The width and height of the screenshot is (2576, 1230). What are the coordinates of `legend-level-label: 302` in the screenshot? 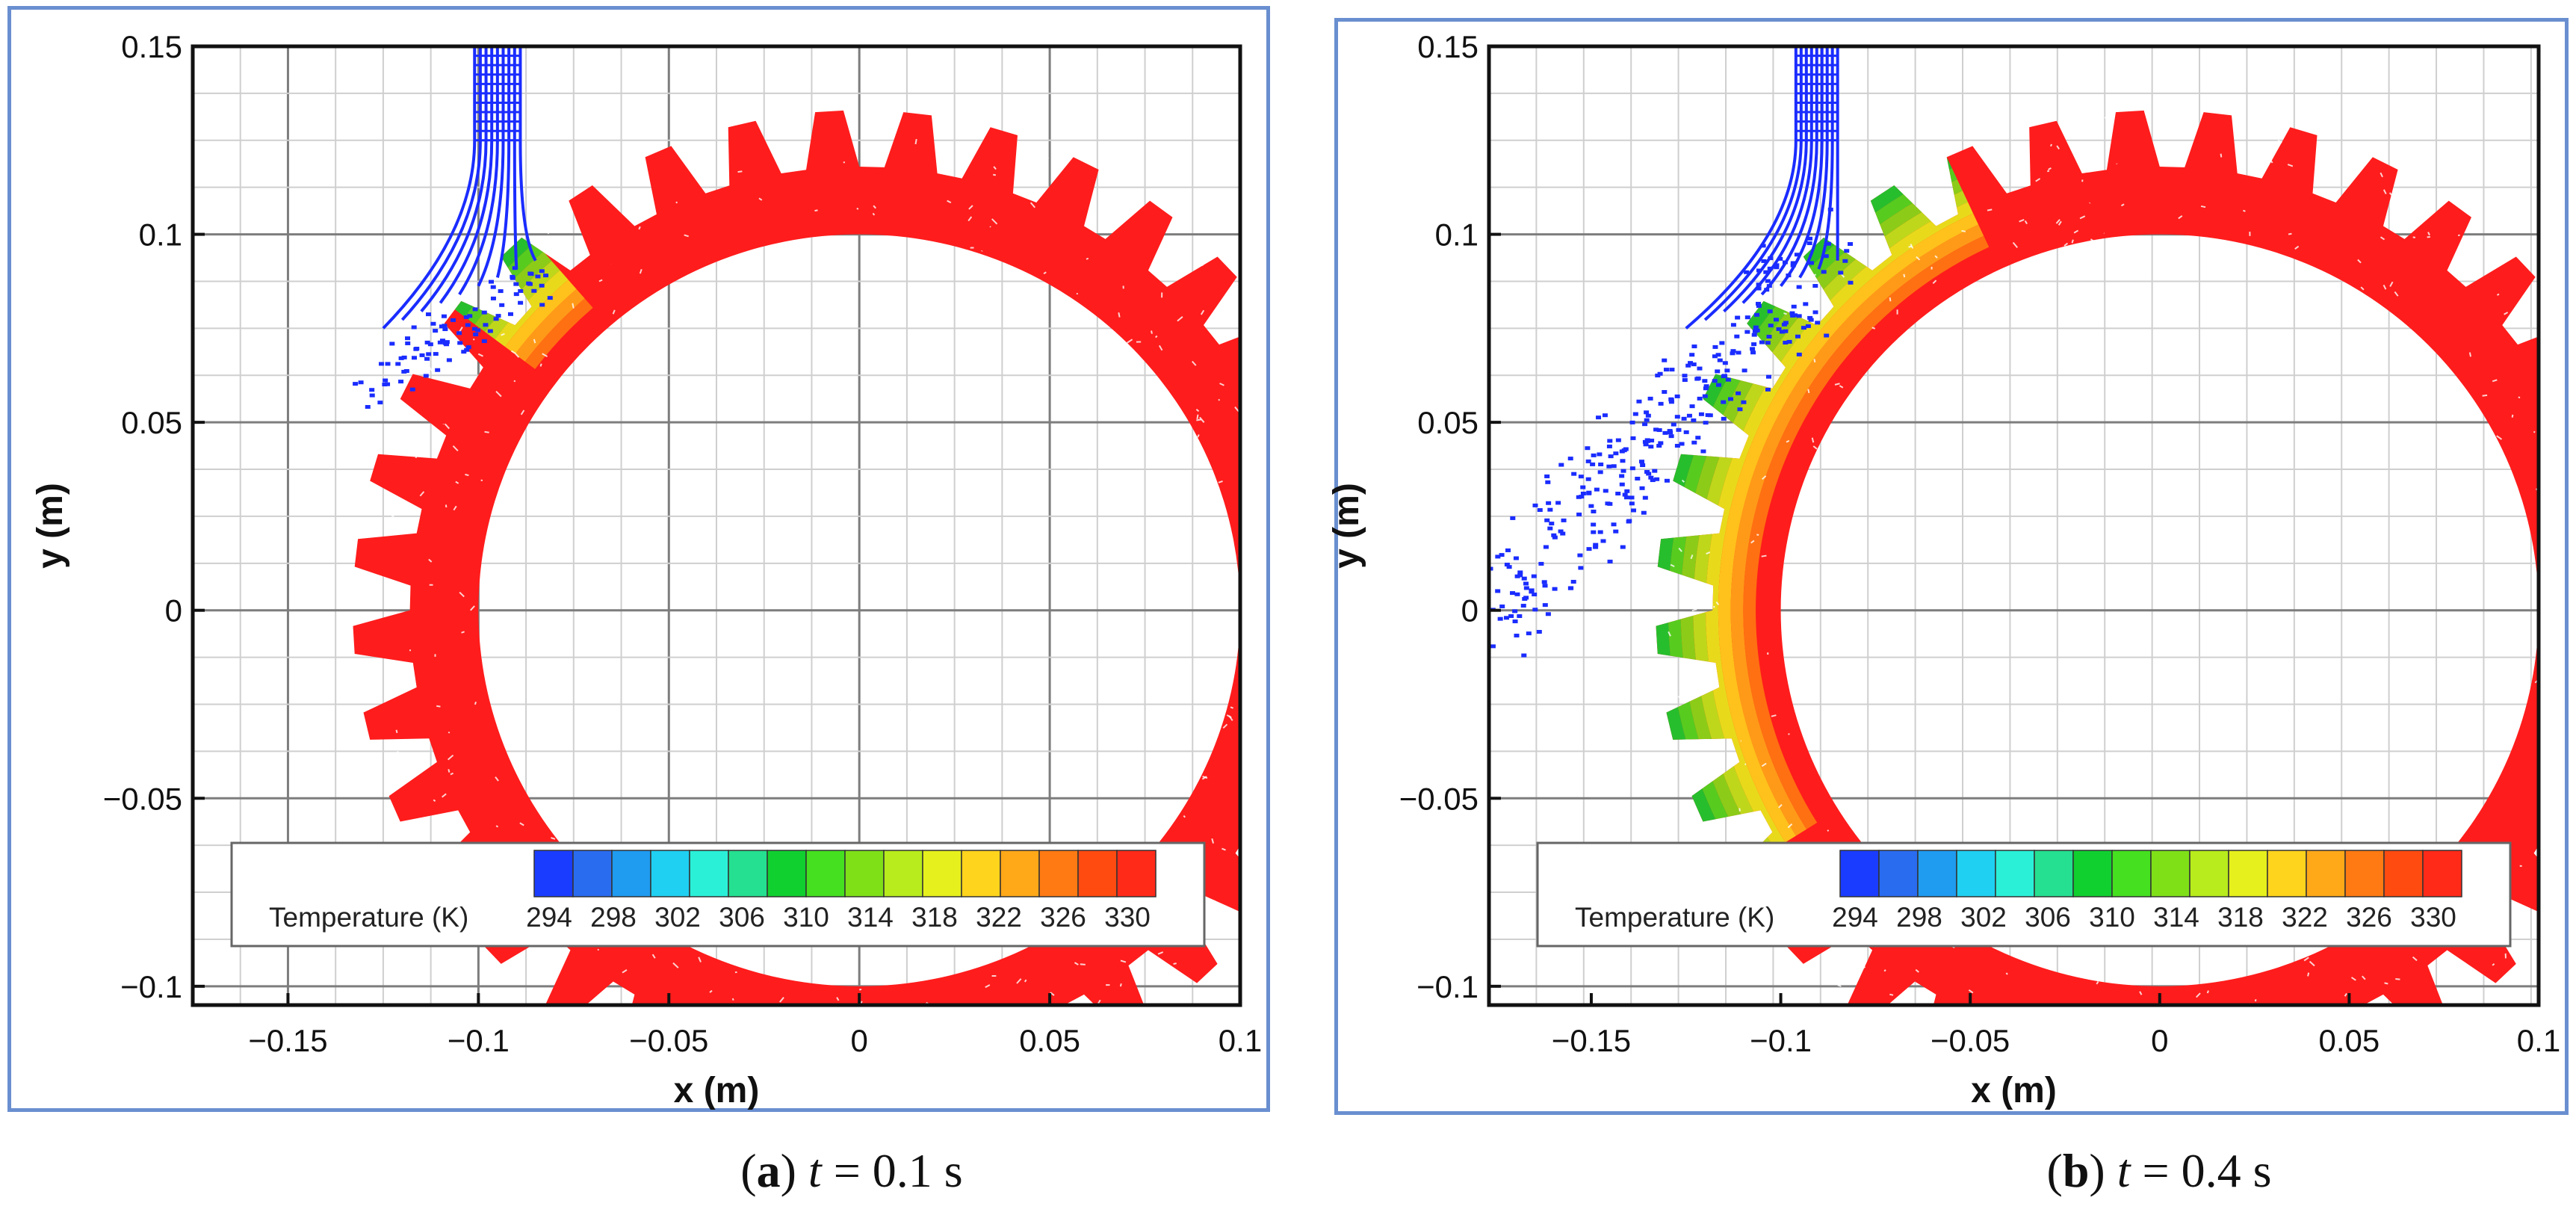 It's located at (1983, 917).